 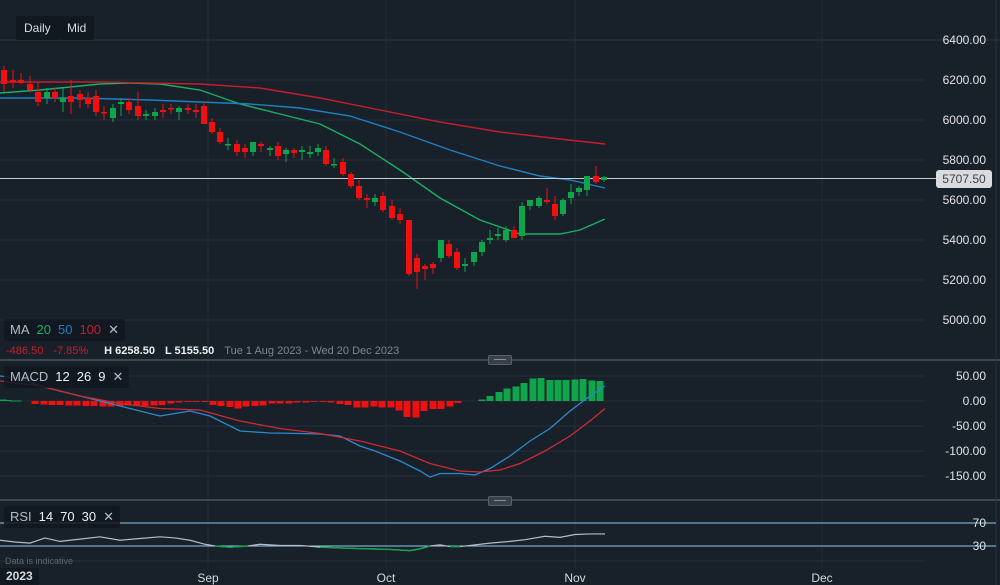 What do you see at coordinates (37, 28) in the screenshot?
I see `interval-daily-button: Daily` at bounding box center [37, 28].